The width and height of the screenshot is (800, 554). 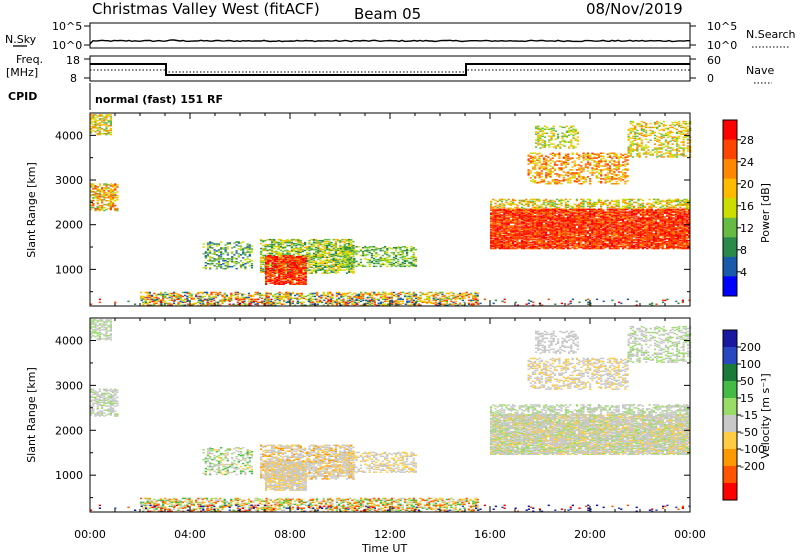 What do you see at coordinates (743, 250) in the screenshot?
I see `colorbar-tick-label: 8` at bounding box center [743, 250].